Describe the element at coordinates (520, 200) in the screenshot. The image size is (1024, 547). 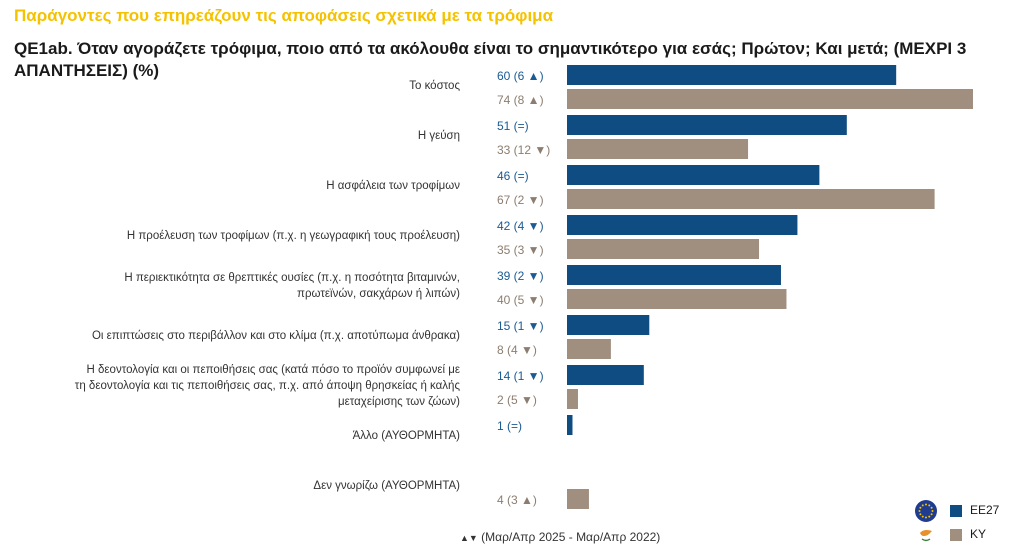
I see `value-label-cy: 67 (2 ▼)` at that location.